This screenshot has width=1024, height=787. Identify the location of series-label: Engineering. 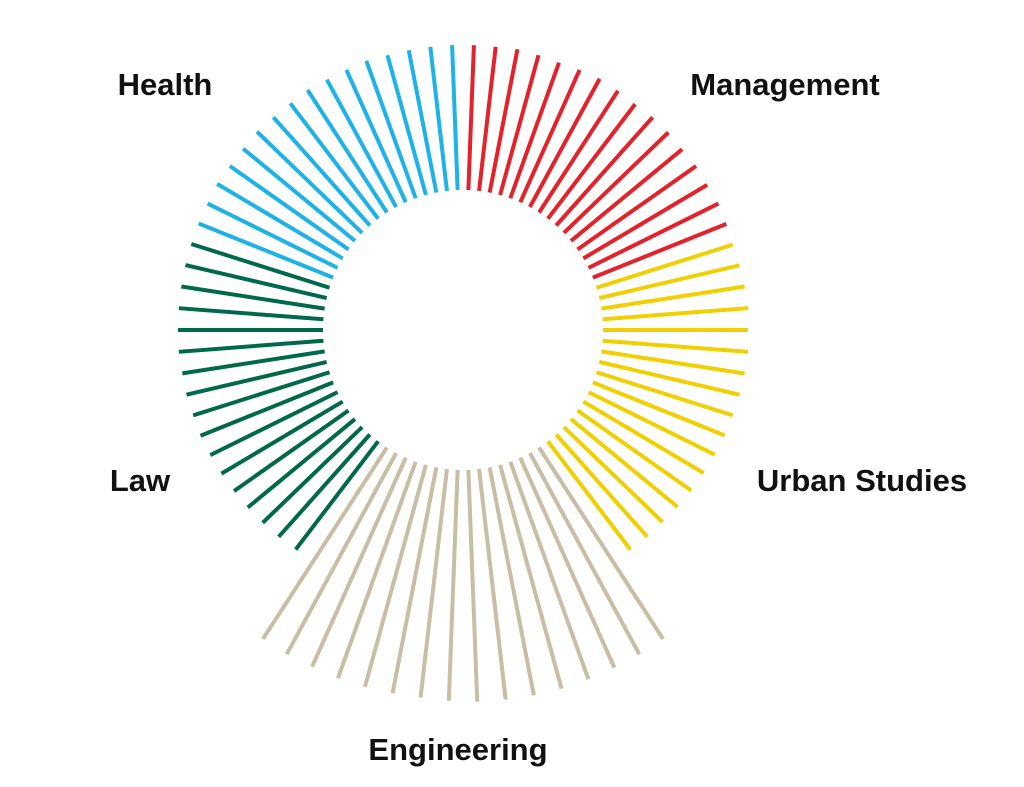
(457, 749).